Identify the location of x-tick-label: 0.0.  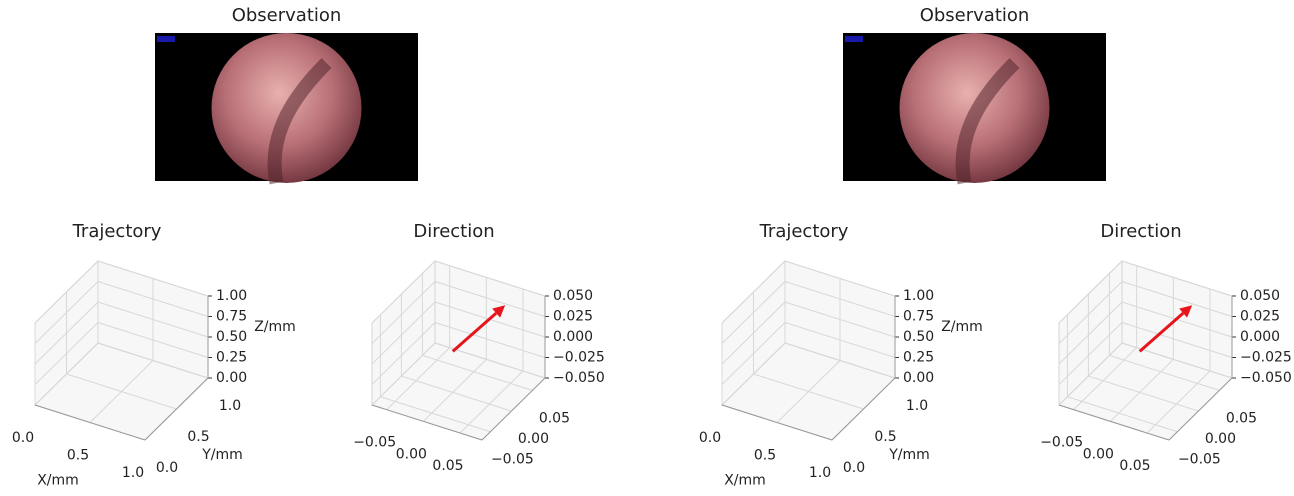
(710, 438).